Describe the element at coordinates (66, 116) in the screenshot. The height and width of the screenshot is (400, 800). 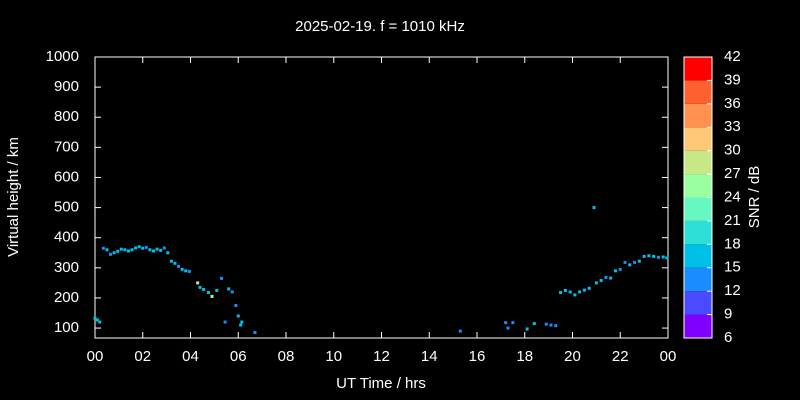
I see `y-tick-label: 800` at that location.